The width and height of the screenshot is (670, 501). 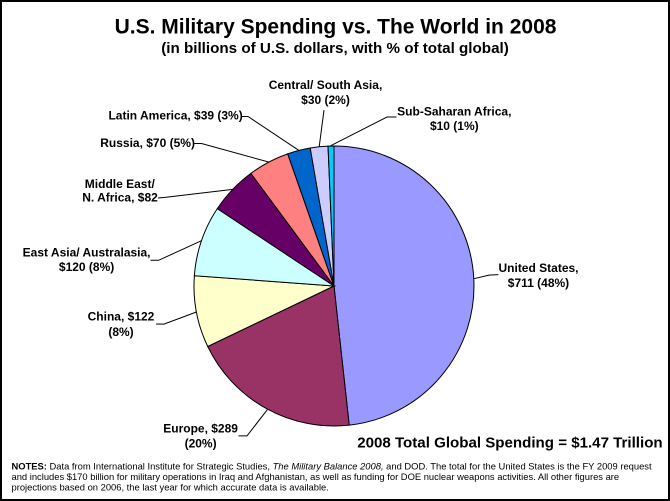 I want to click on svg-text: Russia, $70 (5%), so click(x=147, y=143).